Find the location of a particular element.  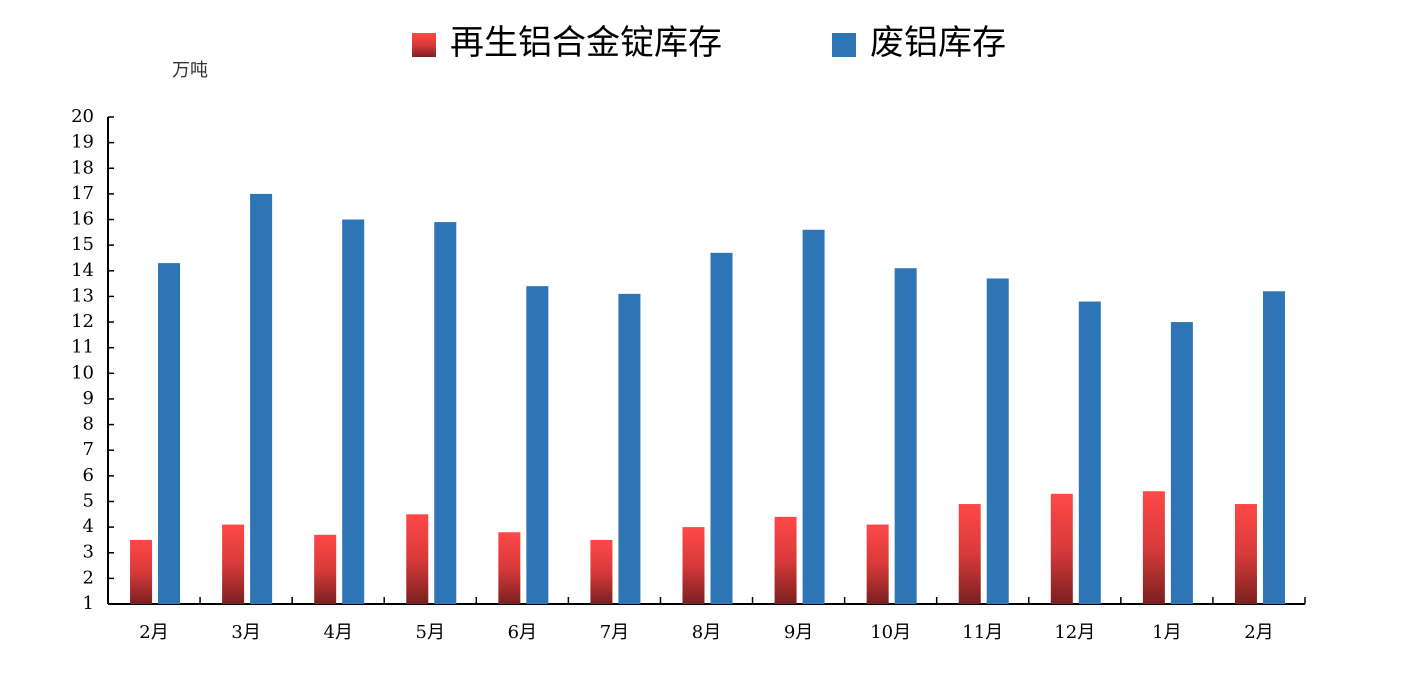

x-tick-label: 6月 is located at coordinates (522, 632).